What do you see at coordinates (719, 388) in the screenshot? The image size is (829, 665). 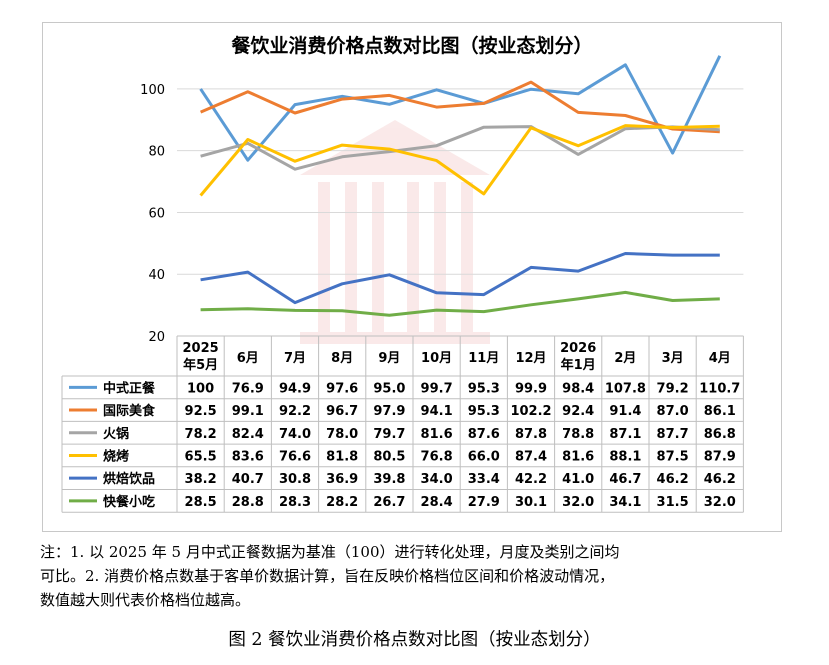 I see `data-label: 110.7` at bounding box center [719, 388].